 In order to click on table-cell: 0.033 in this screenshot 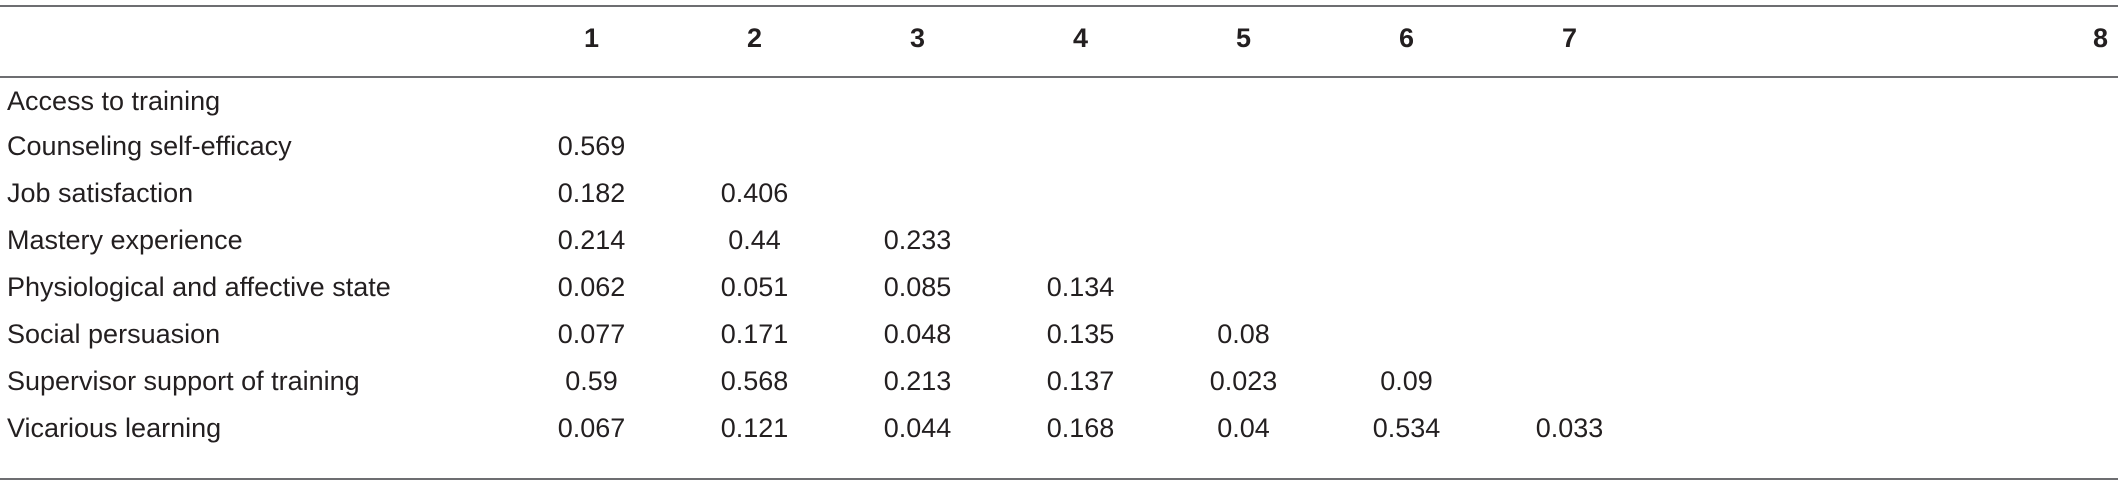, I will do `click(1569, 428)`.